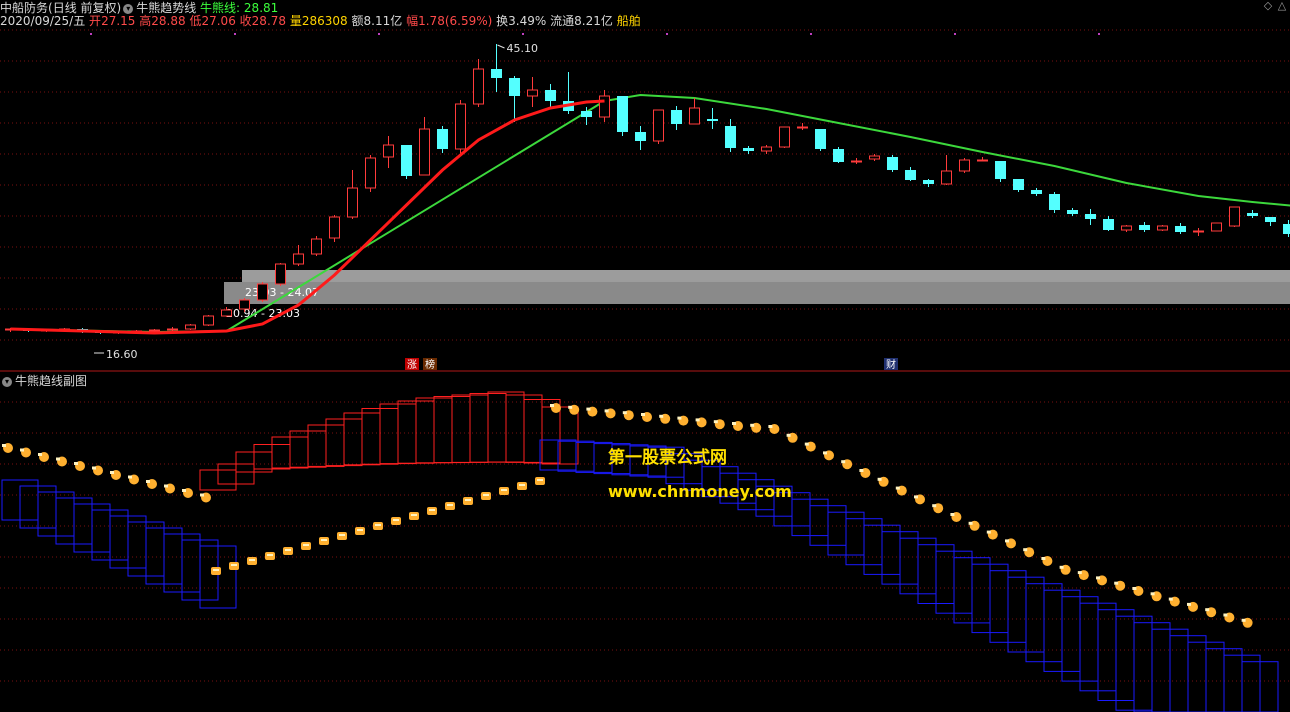 The width and height of the screenshot is (1290, 712). What do you see at coordinates (166, 8) in the screenshot?
I see `indicator-name: 牛熊趋势线` at bounding box center [166, 8].